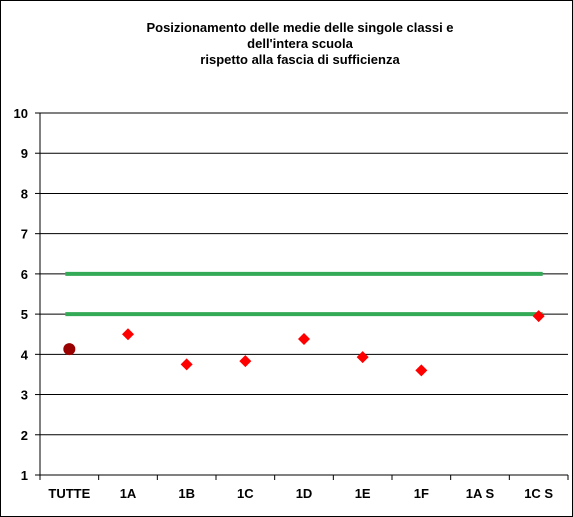 The image size is (573, 517). What do you see at coordinates (24, 314) in the screenshot?
I see `y-tick-label-5: 5` at bounding box center [24, 314].